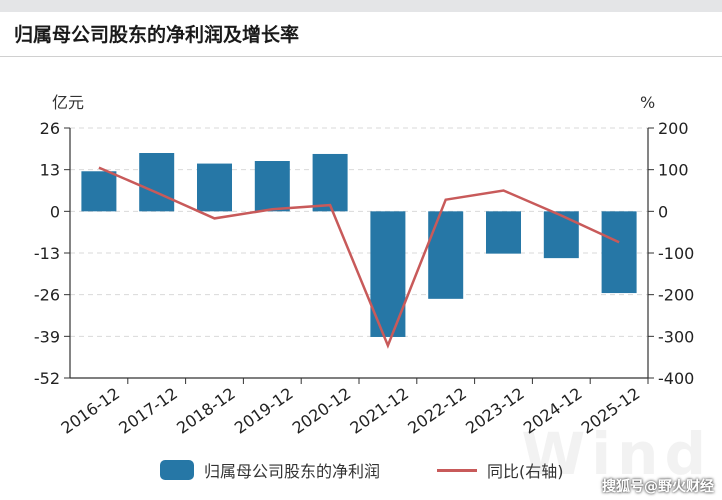 This screenshot has height=500, width=722. I want to click on right-tick-label: -400, so click(676, 378).